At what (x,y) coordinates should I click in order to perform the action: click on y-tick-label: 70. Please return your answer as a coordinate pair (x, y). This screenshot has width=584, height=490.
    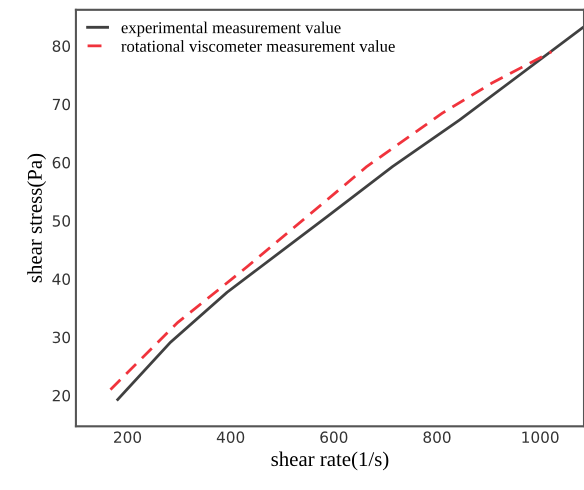
    Looking at the image, I should click on (61, 104).